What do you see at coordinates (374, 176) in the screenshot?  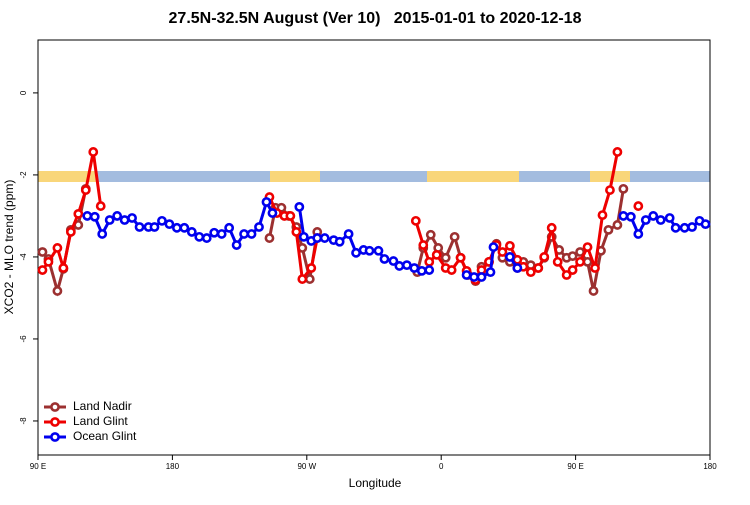 I see `map-strip` at bounding box center [374, 176].